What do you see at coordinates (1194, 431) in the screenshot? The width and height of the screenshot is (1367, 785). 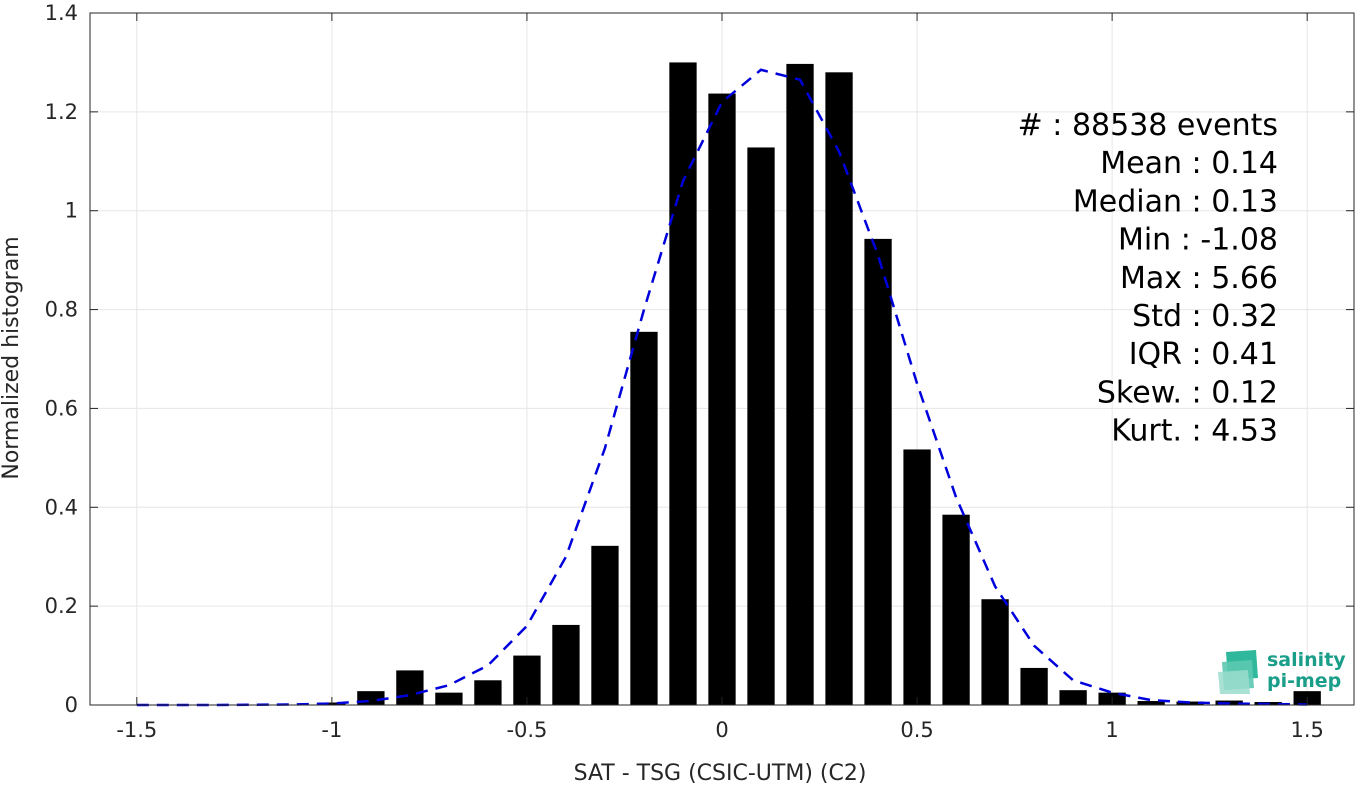 I see `stat-line: Kurt. : 4.53` at bounding box center [1194, 431].